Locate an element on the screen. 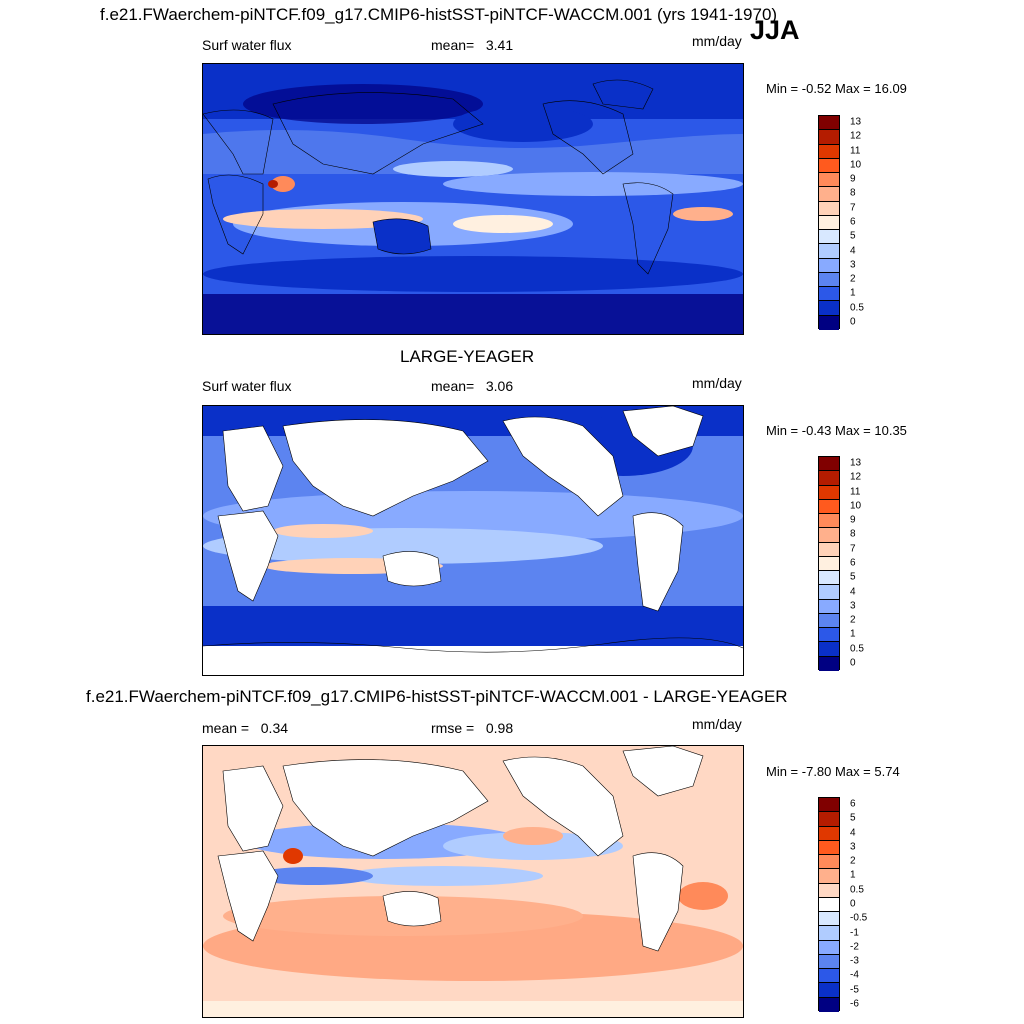  colorbar-tick-label: -3 is located at coordinates (854, 961).